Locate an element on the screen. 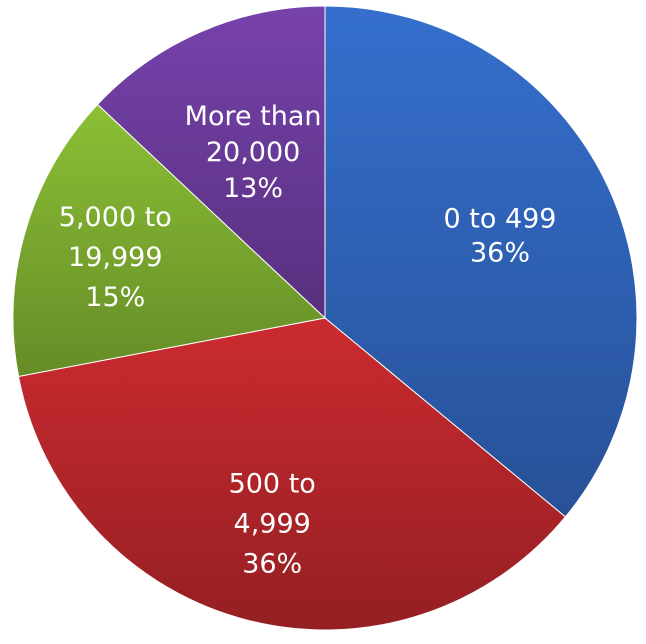  label-5000-to-19999-line-2: 19,999 is located at coordinates (115, 257).